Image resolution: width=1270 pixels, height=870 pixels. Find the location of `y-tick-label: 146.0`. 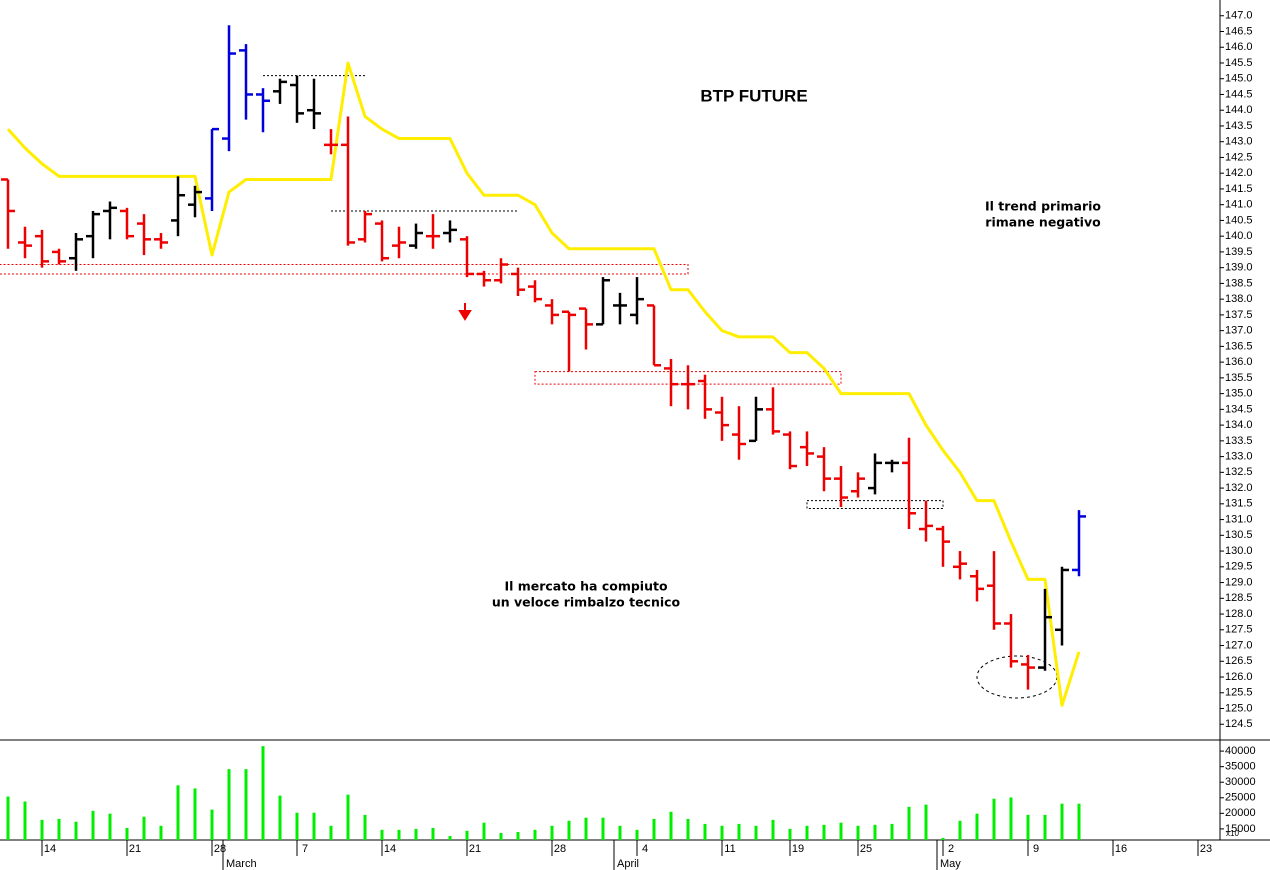

y-tick-label: 146.0 is located at coordinates (1239, 47).